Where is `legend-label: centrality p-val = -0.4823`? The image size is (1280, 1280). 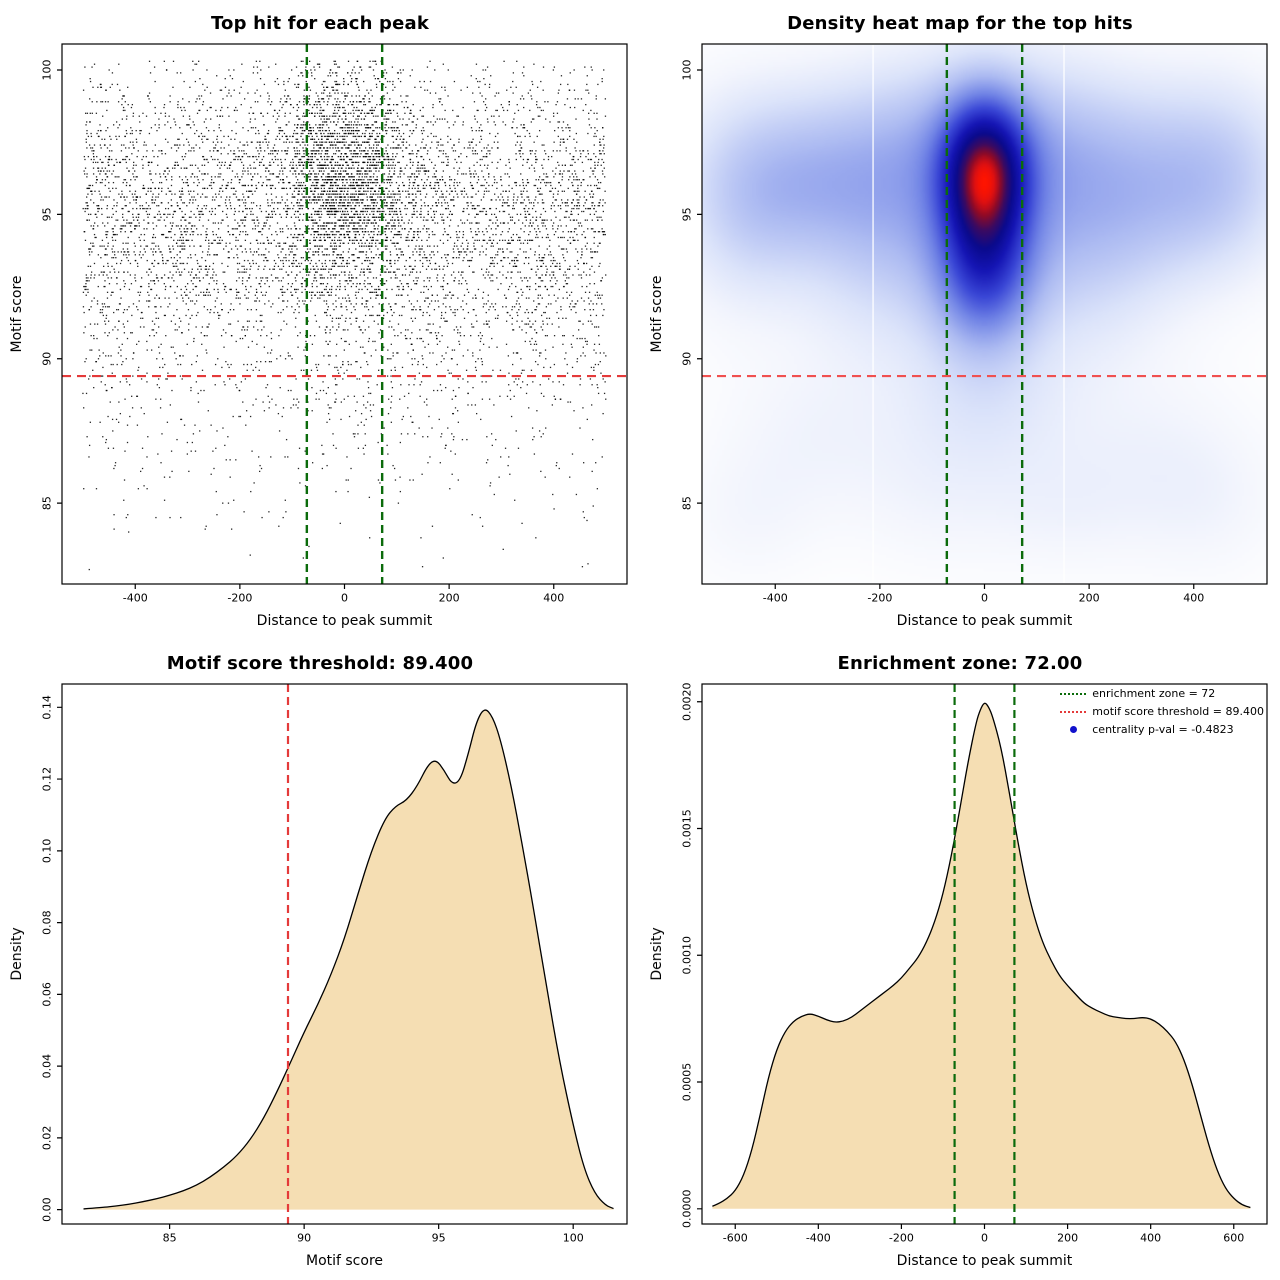
legend-label: centrality p-val = -0.4823 is located at coordinates (1163, 729).